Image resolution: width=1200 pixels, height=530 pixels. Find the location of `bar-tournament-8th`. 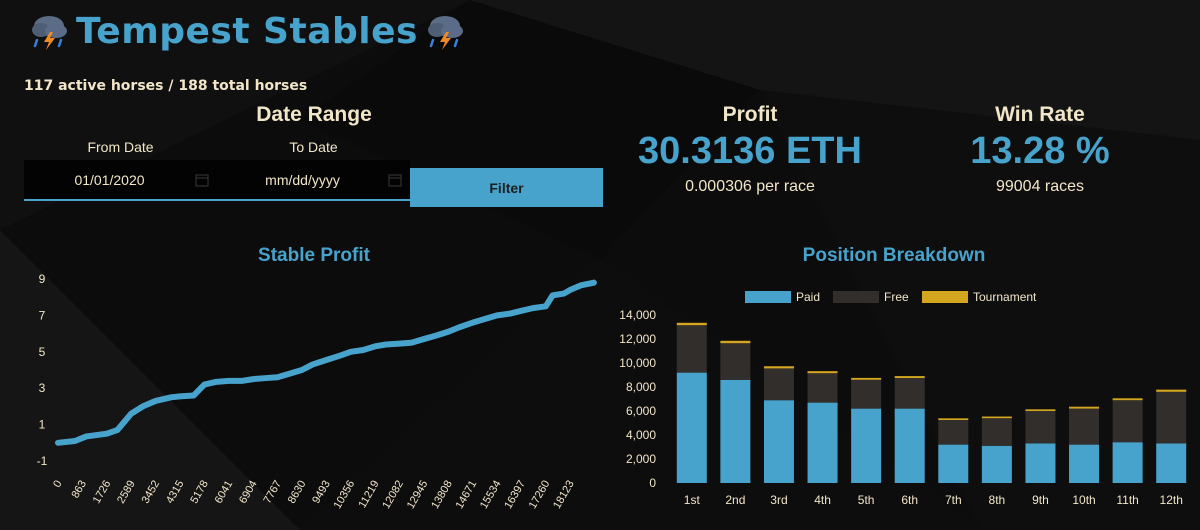

bar-tournament-8th is located at coordinates (996, 417).